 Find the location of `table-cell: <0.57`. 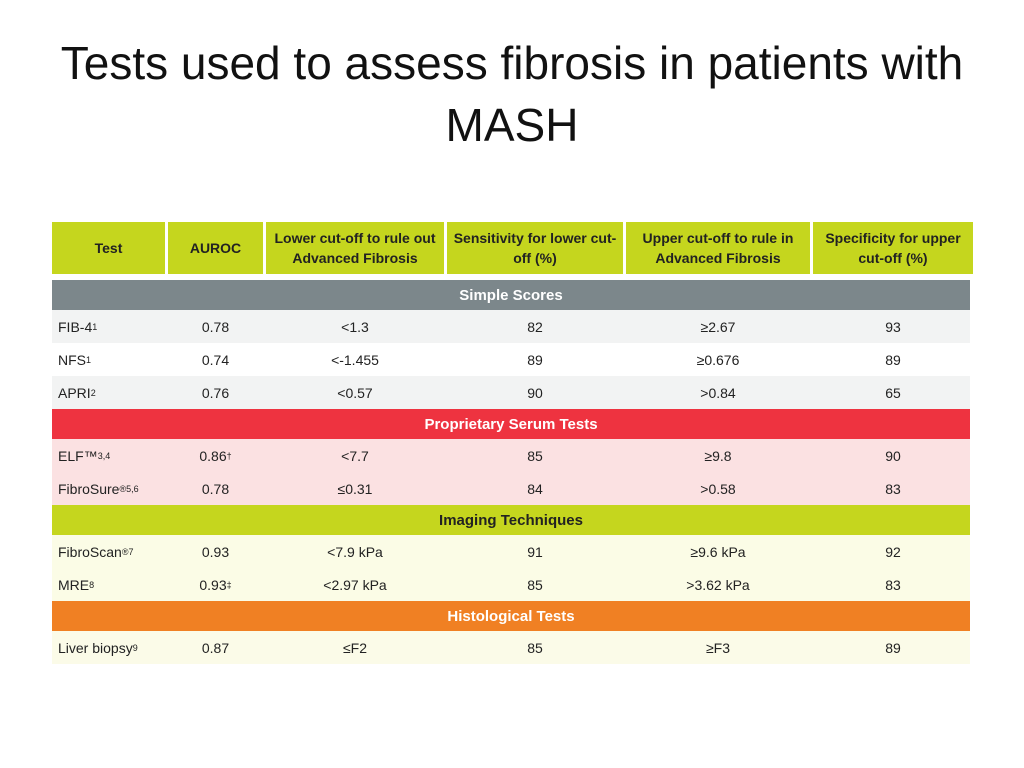

table-cell: <0.57 is located at coordinates (355, 392).